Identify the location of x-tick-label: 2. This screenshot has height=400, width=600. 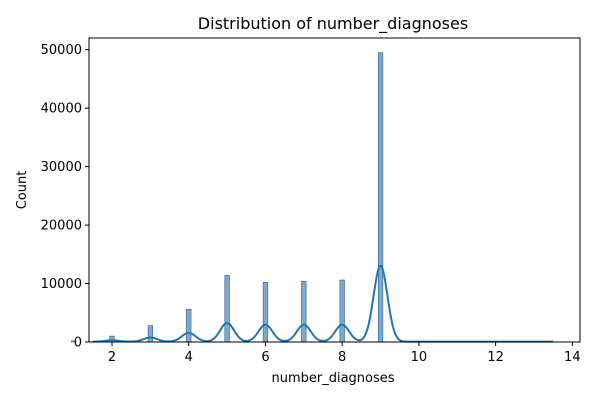
(112, 357).